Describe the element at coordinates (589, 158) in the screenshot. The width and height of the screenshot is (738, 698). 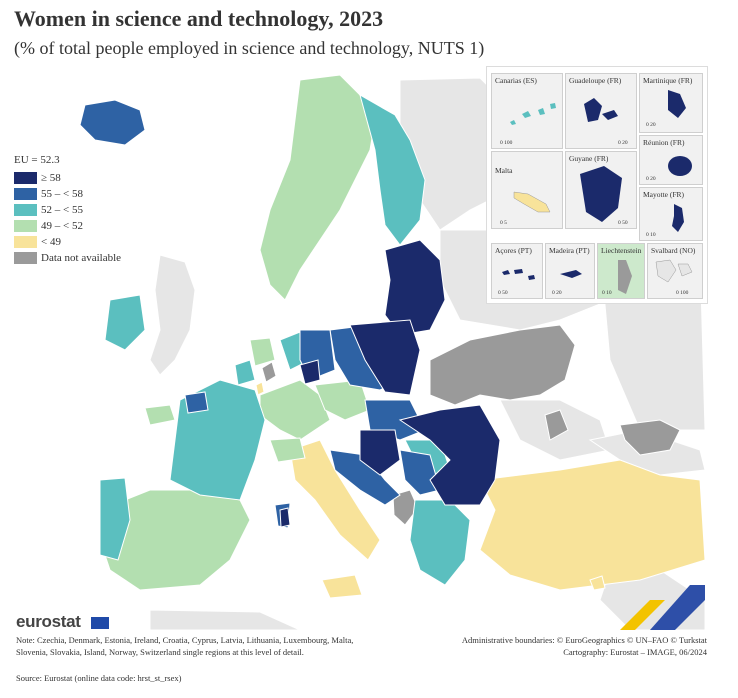
I see `inset-label: Guyane (FR)` at that location.